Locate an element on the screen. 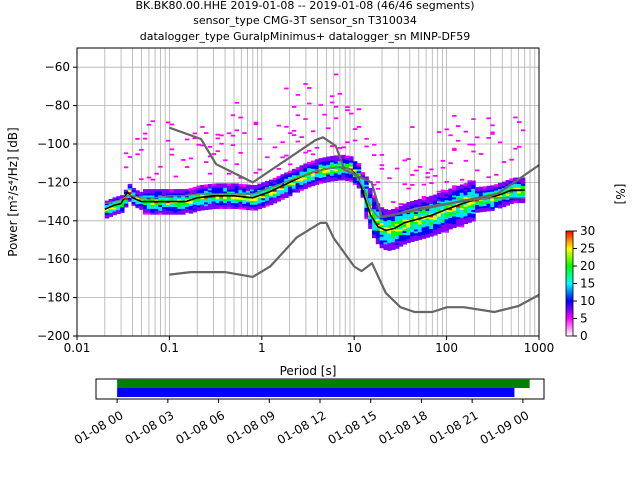  title-line-2: sensor_type CMG-3T sensor_sn T310034 is located at coordinates (305, 20).